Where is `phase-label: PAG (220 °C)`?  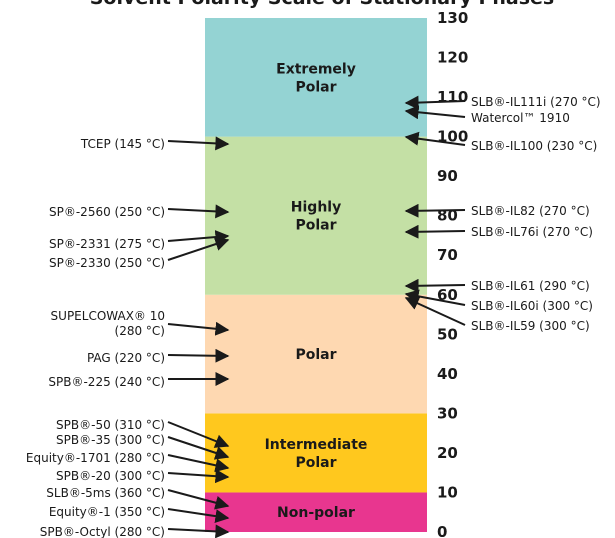
phase-label: PAG (220 °C) is located at coordinates (126, 358).